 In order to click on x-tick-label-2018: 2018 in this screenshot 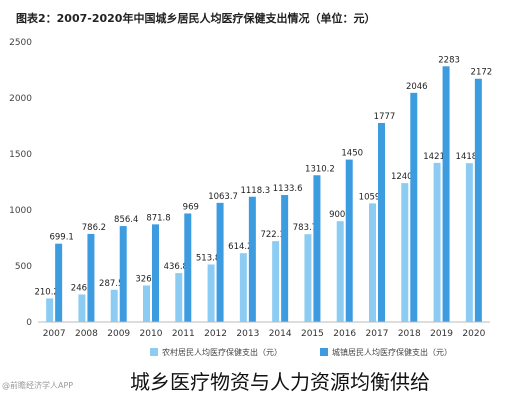, I will do `click(409, 334)`.